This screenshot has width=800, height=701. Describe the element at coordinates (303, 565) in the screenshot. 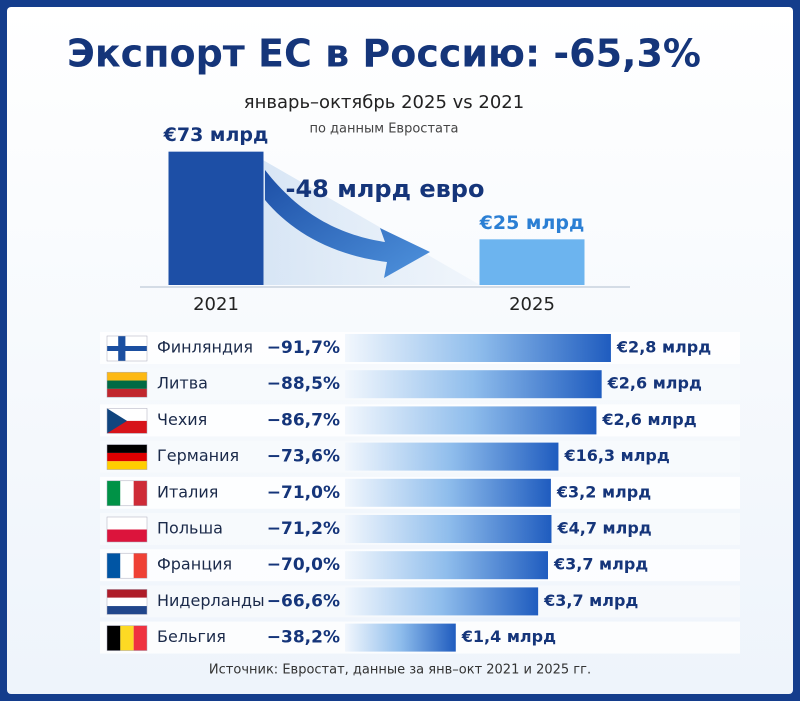

I see `percent-label: −70,0%` at that location.